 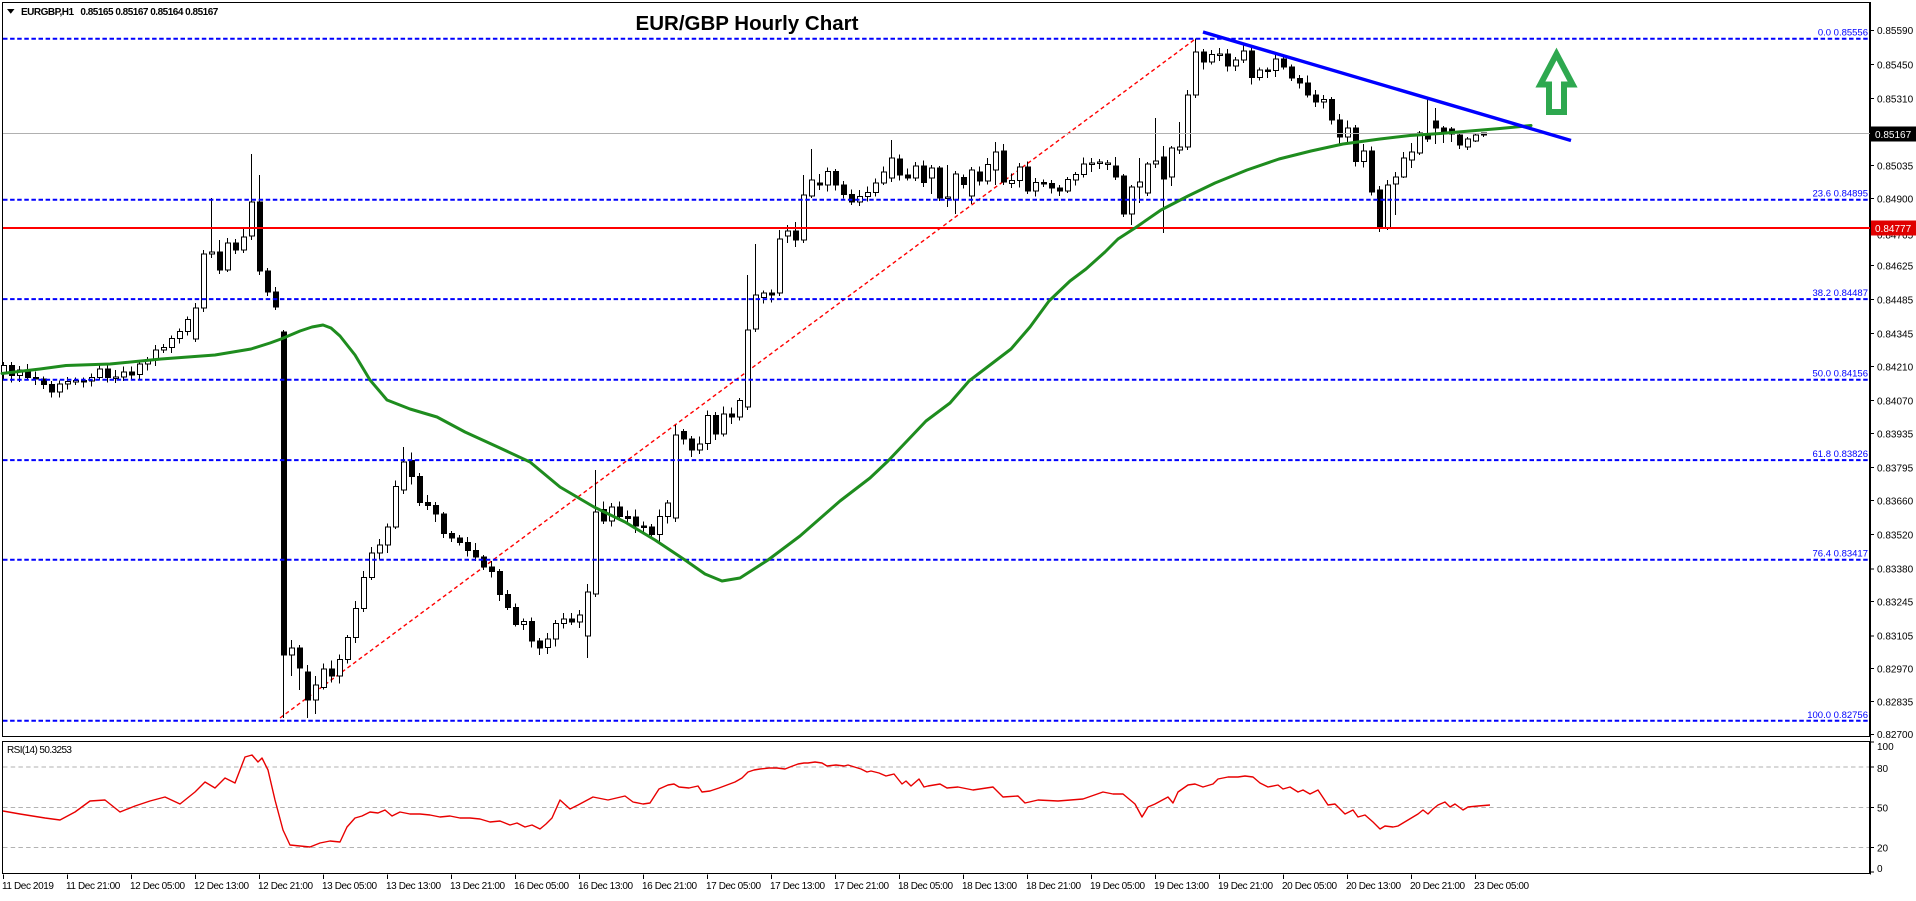 What do you see at coordinates (1895, 367) in the screenshot?
I see `svg-text: 0.84210` at bounding box center [1895, 367].